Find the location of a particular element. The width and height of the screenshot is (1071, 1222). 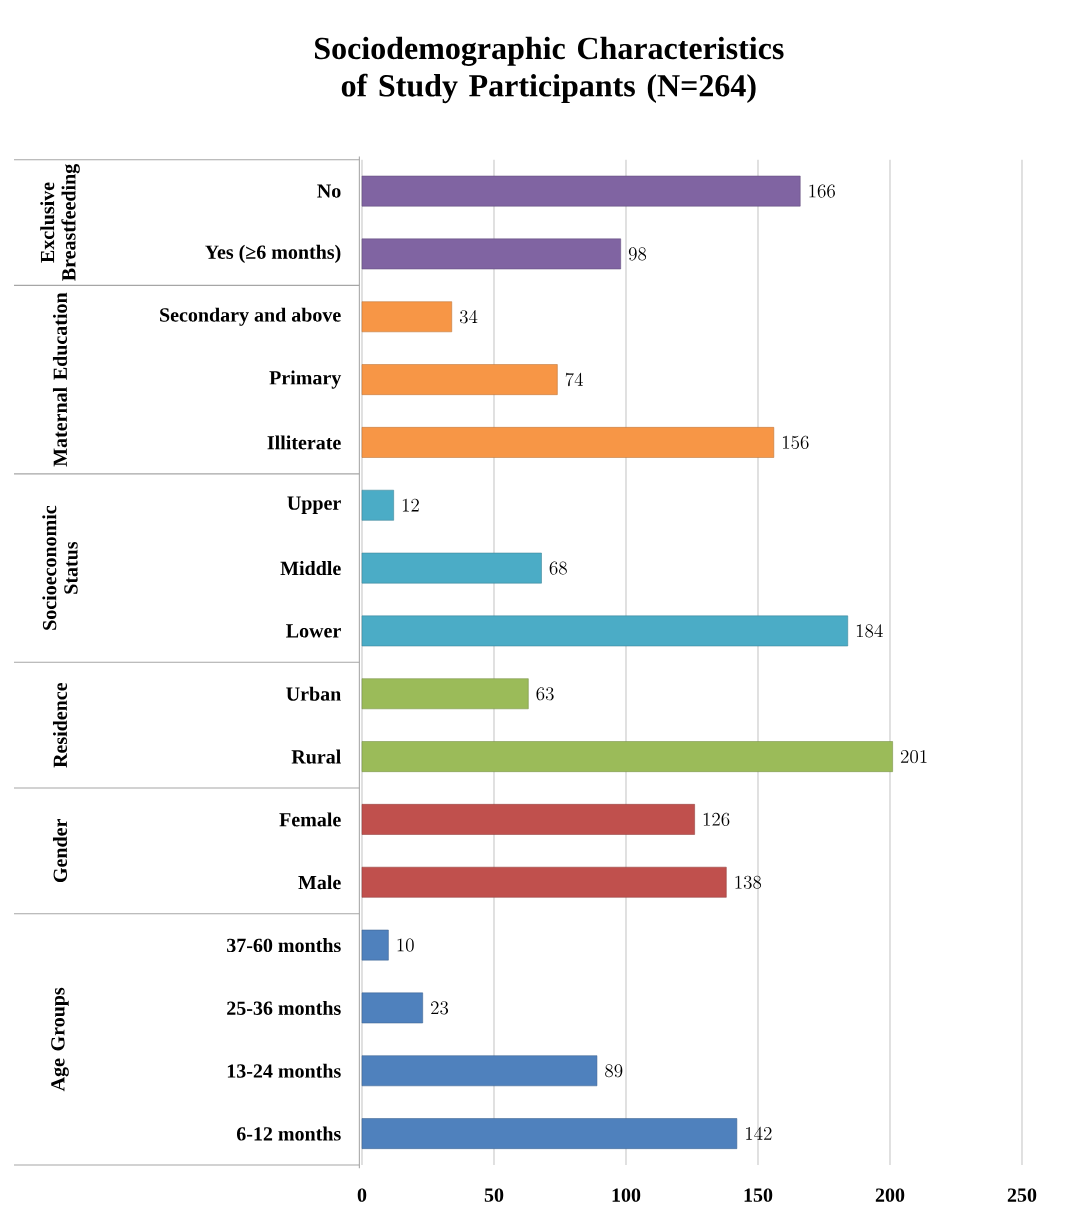

data-label: 23 is located at coordinates (440, 1008).